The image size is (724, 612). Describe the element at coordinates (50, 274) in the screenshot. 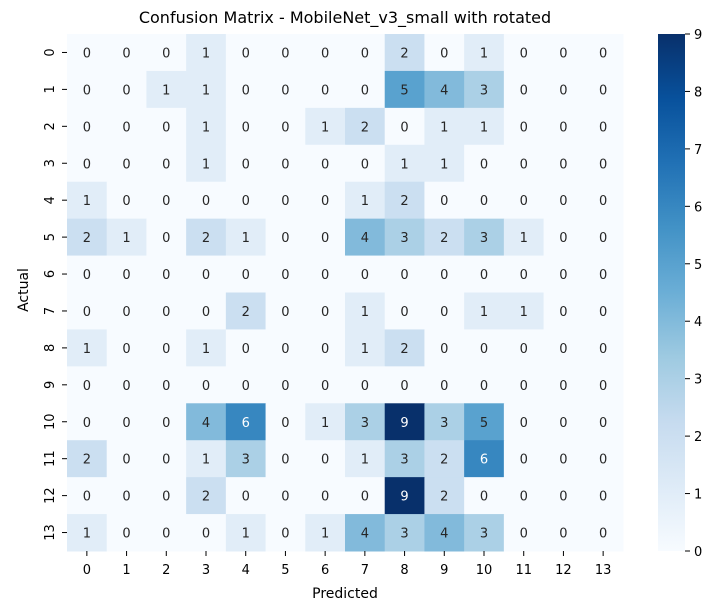

I see `y-tick-label: 6` at that location.